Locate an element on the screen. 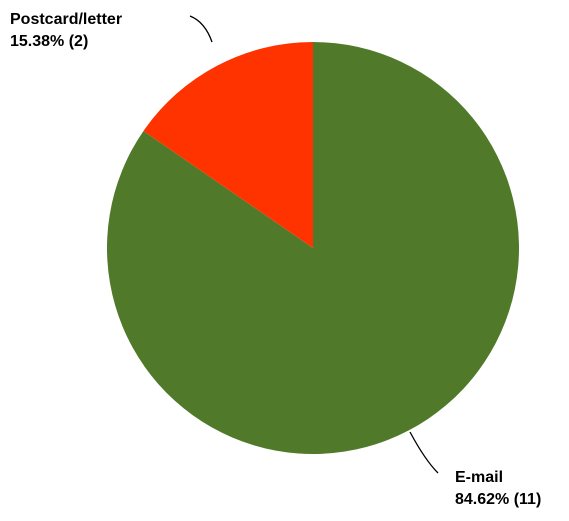 Image resolution: width=569 pixels, height=521 pixels. slice-name-label-email: E-mail is located at coordinates (479, 477).